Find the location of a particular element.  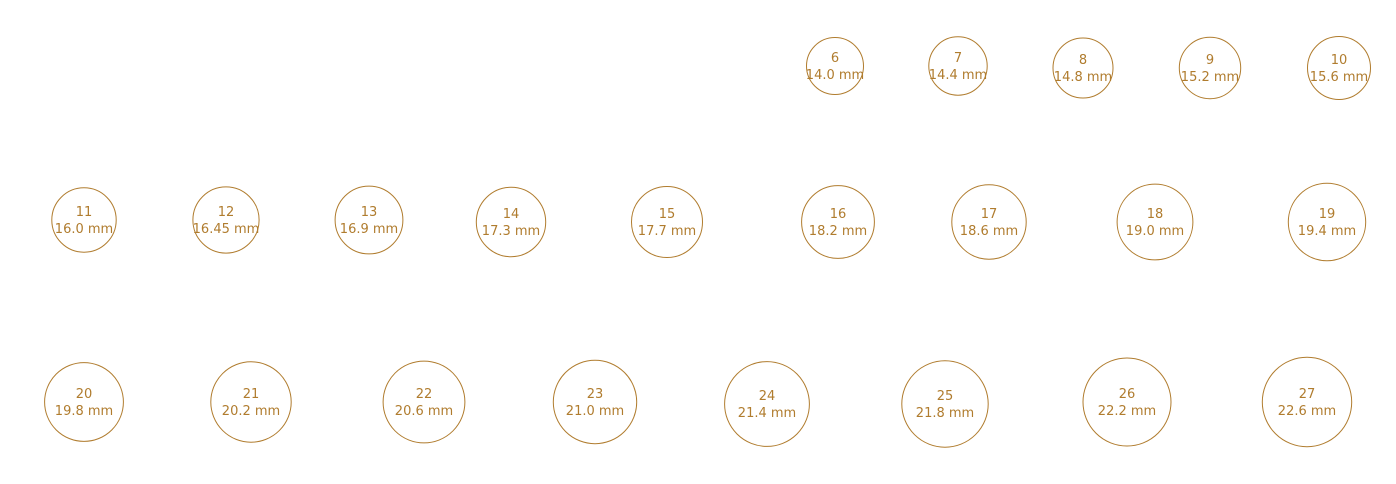

ring-diameter-label: 19.4 mm is located at coordinates (1327, 231).